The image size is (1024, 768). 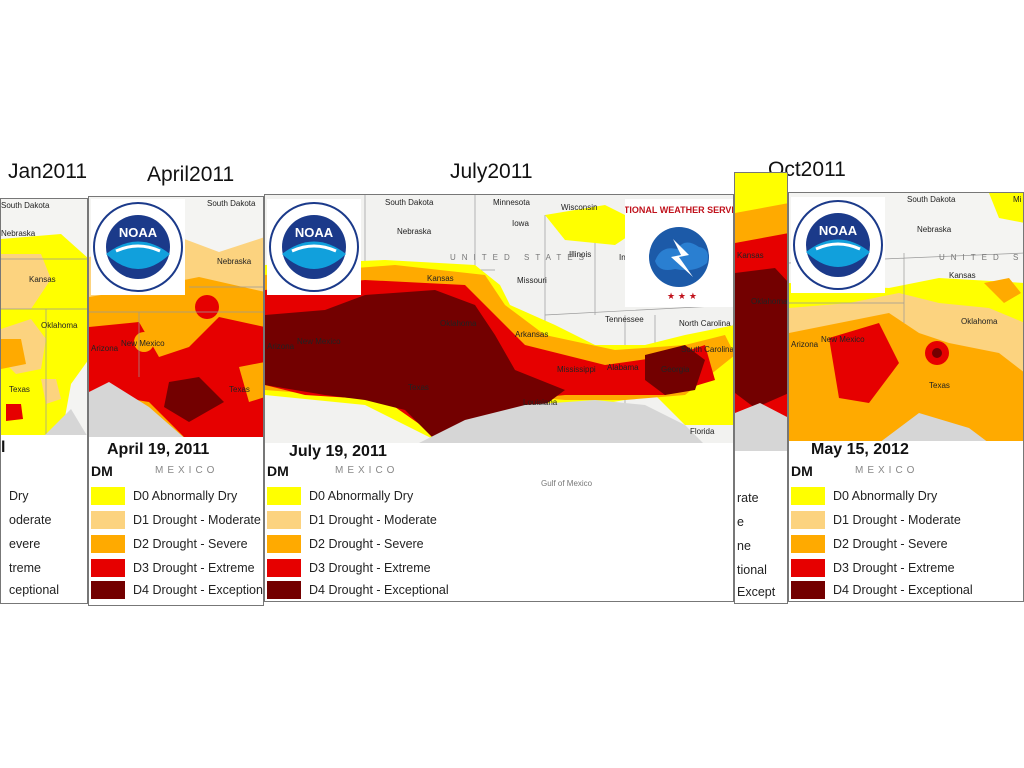 I want to click on legend-oct2011: rate e ne tional Except, so click(x=761, y=527).